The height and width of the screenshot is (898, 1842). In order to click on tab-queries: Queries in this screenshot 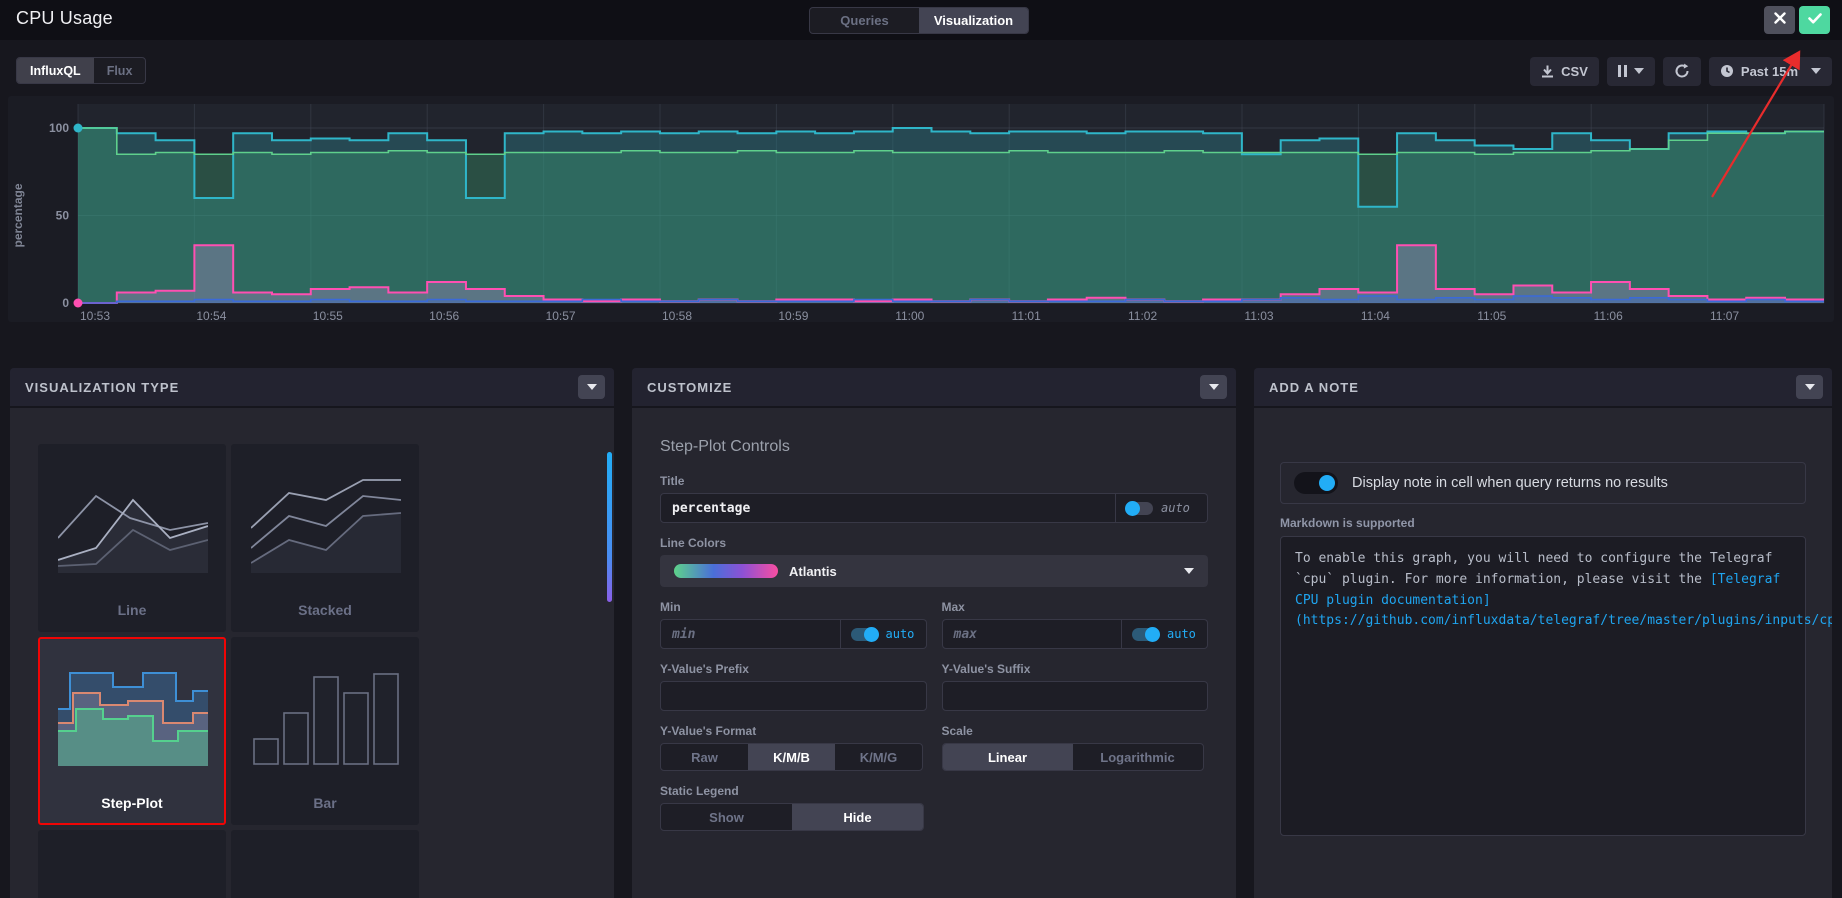, I will do `click(864, 20)`.